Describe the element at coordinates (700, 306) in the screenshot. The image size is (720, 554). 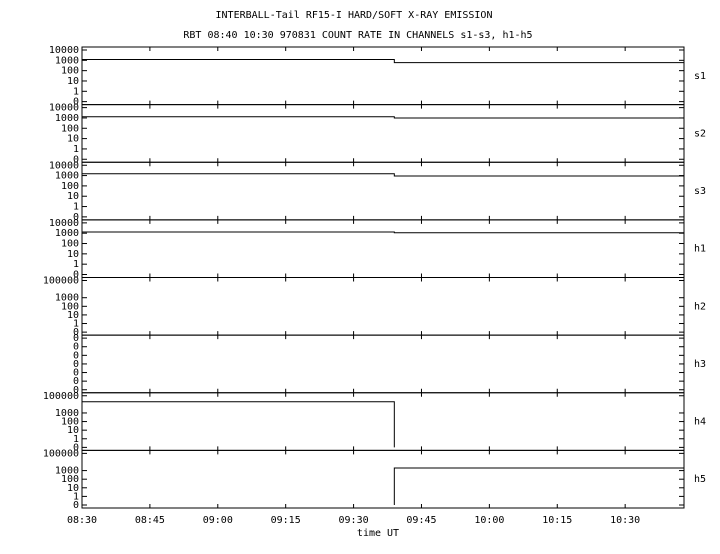
I see `channel-label: h2` at that location.